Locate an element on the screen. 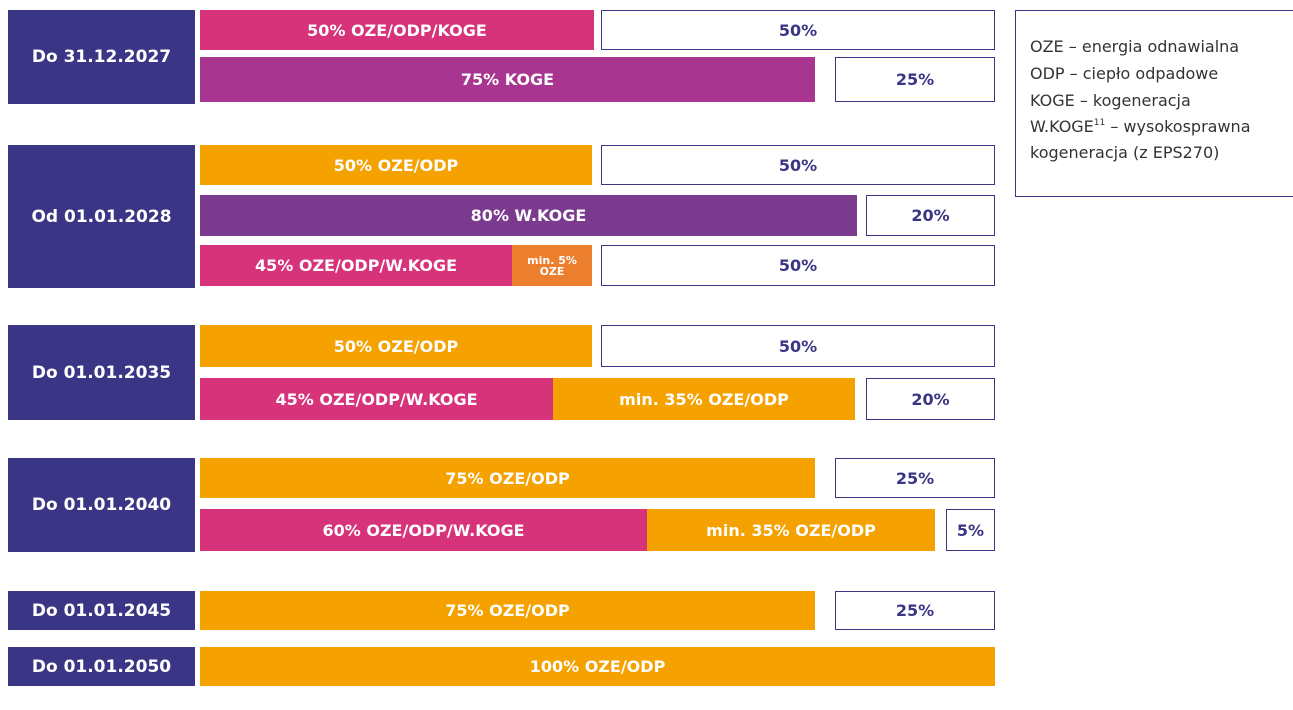 This screenshot has height=710, width=1293. legend-sup: 11 is located at coordinates (1099, 123).